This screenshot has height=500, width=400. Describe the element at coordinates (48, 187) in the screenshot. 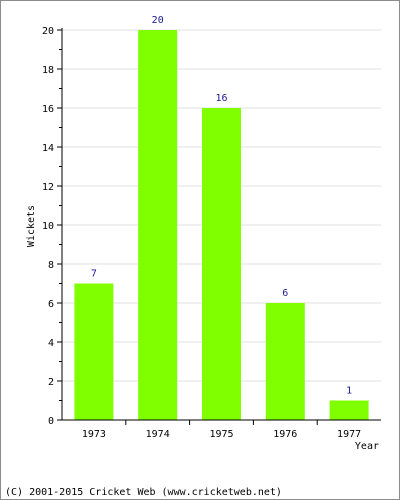

I see `y-tick-label: 12` at that location.